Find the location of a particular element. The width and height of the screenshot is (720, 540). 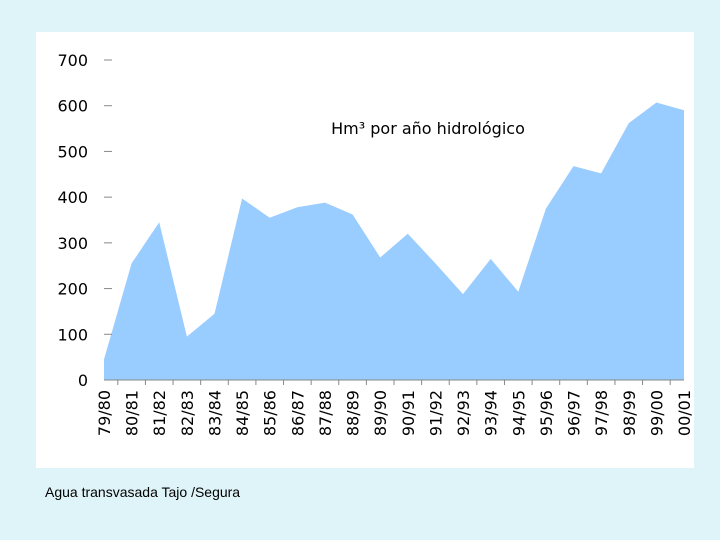

x-tick-label-80/81: 80/81 is located at coordinates (132, 413).